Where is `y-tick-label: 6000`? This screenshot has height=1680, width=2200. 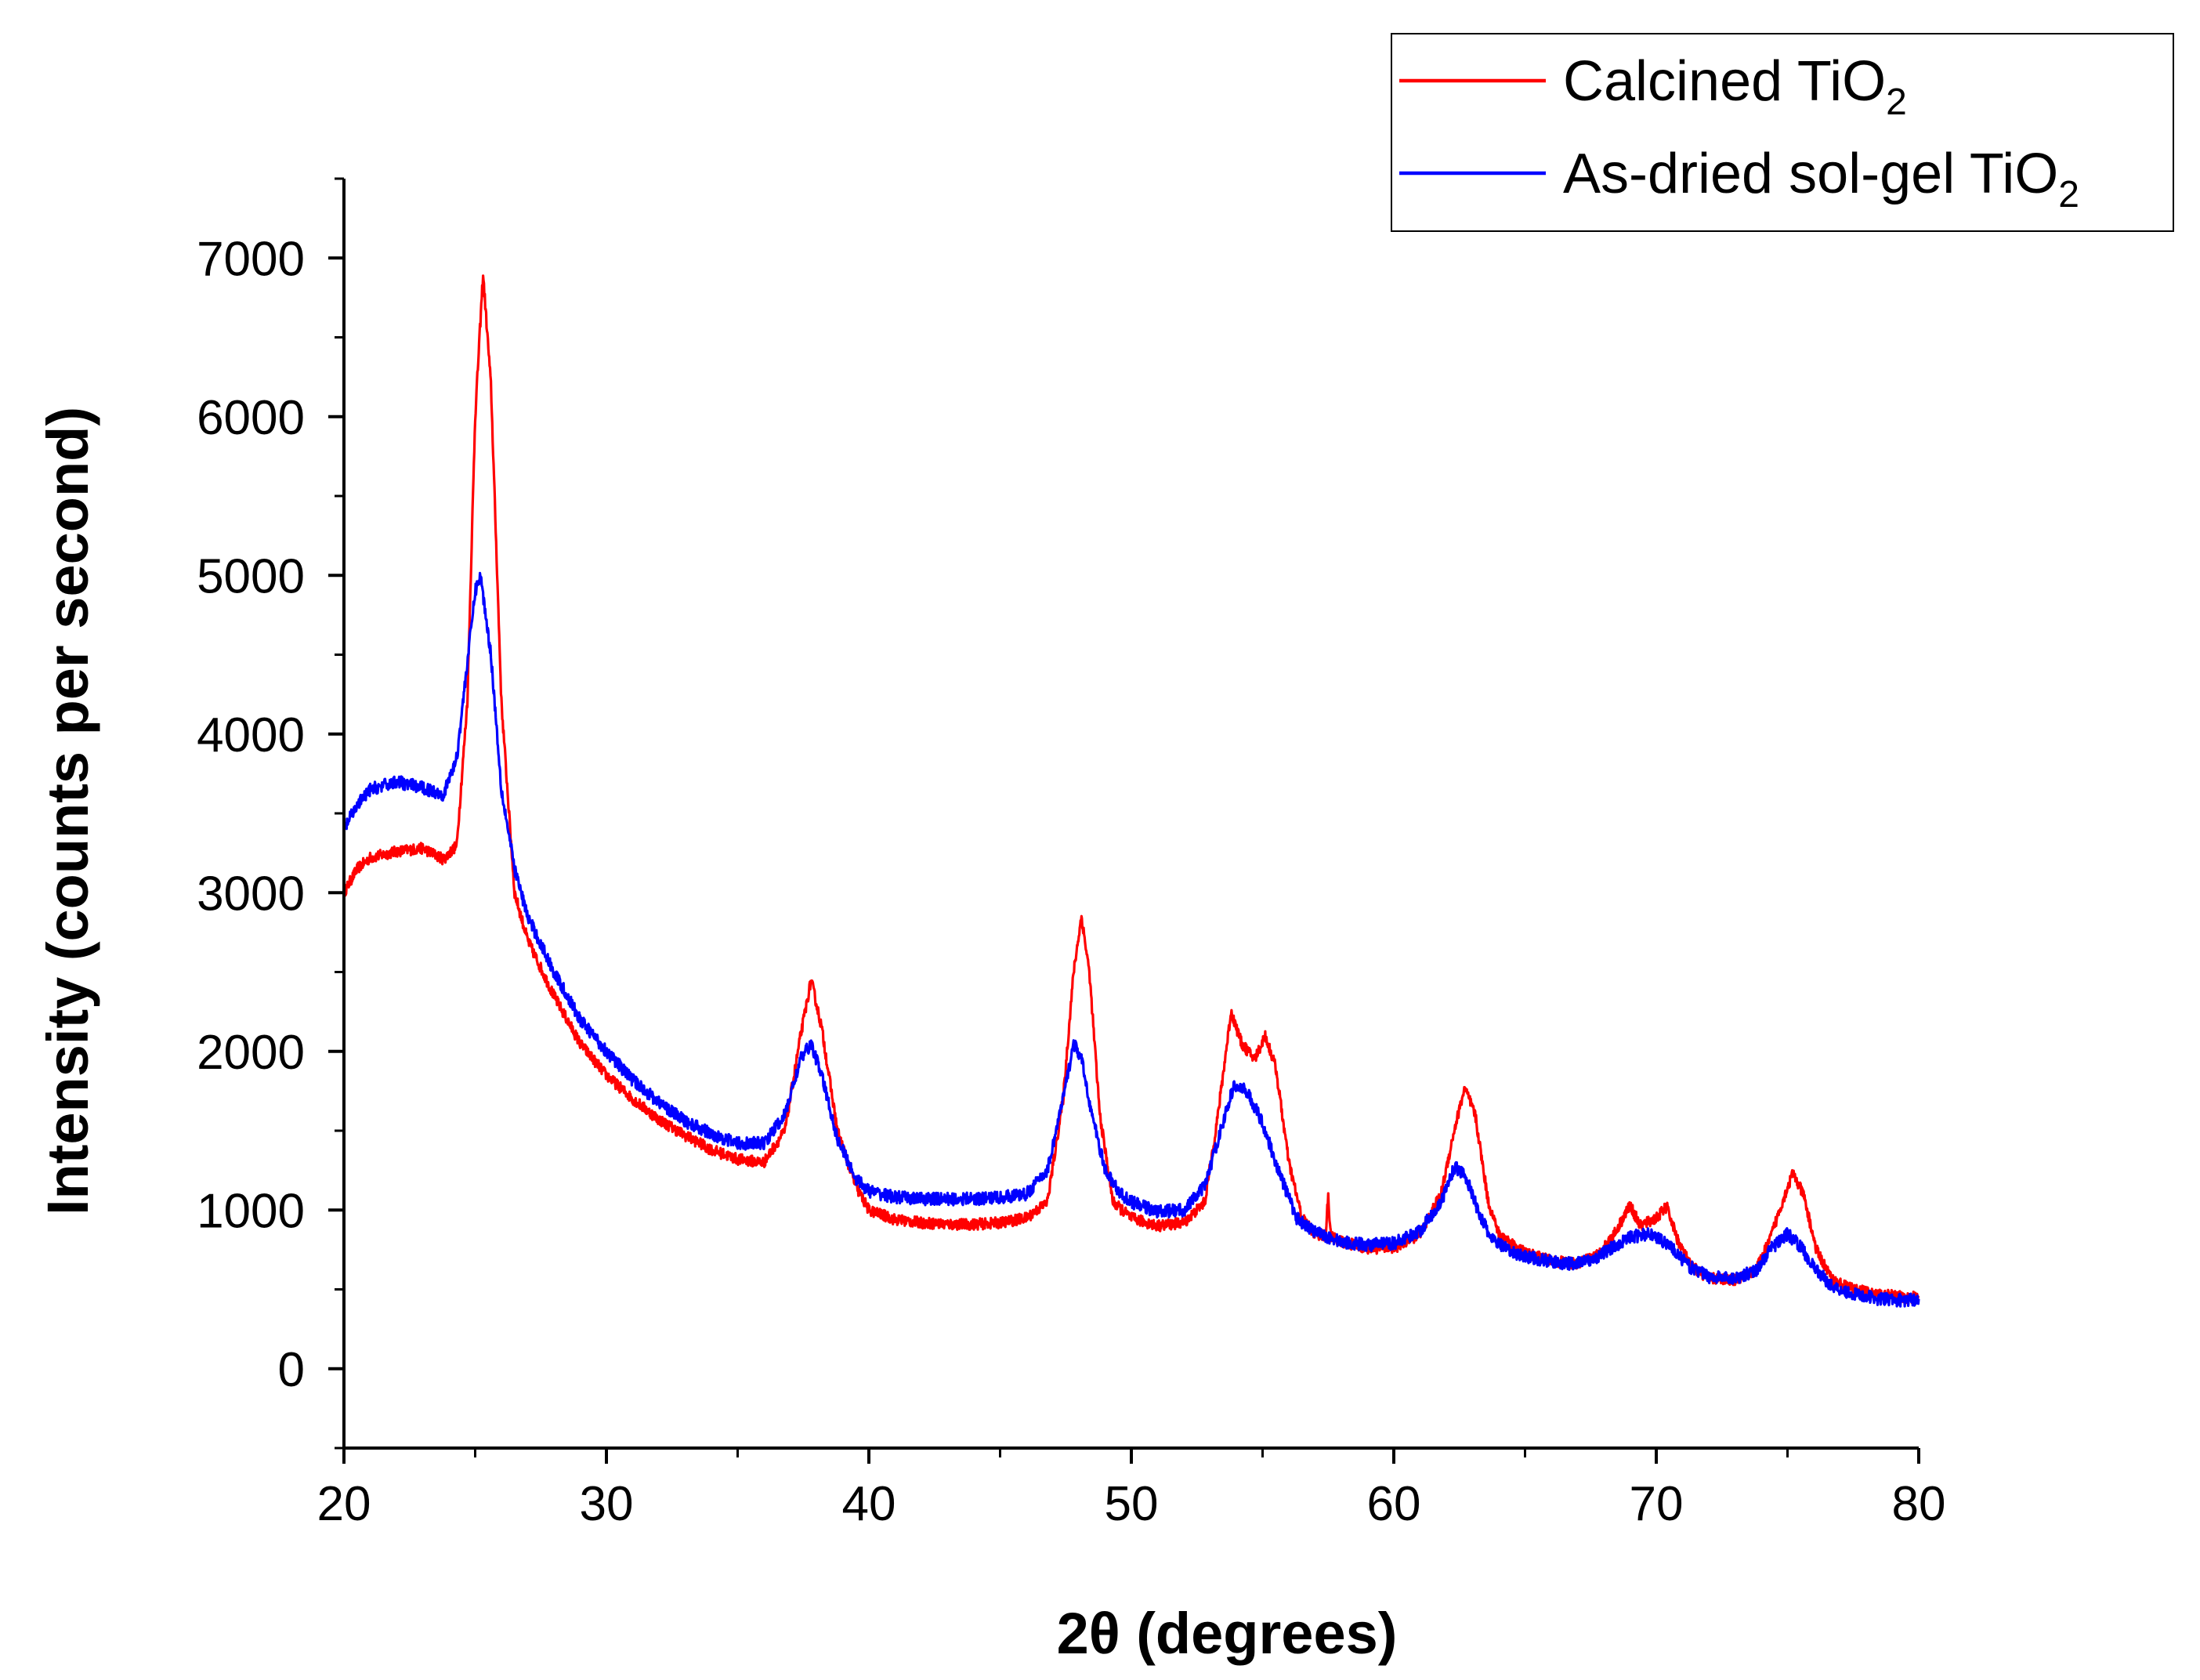
y-tick-label: 6000 is located at coordinates (251, 418).